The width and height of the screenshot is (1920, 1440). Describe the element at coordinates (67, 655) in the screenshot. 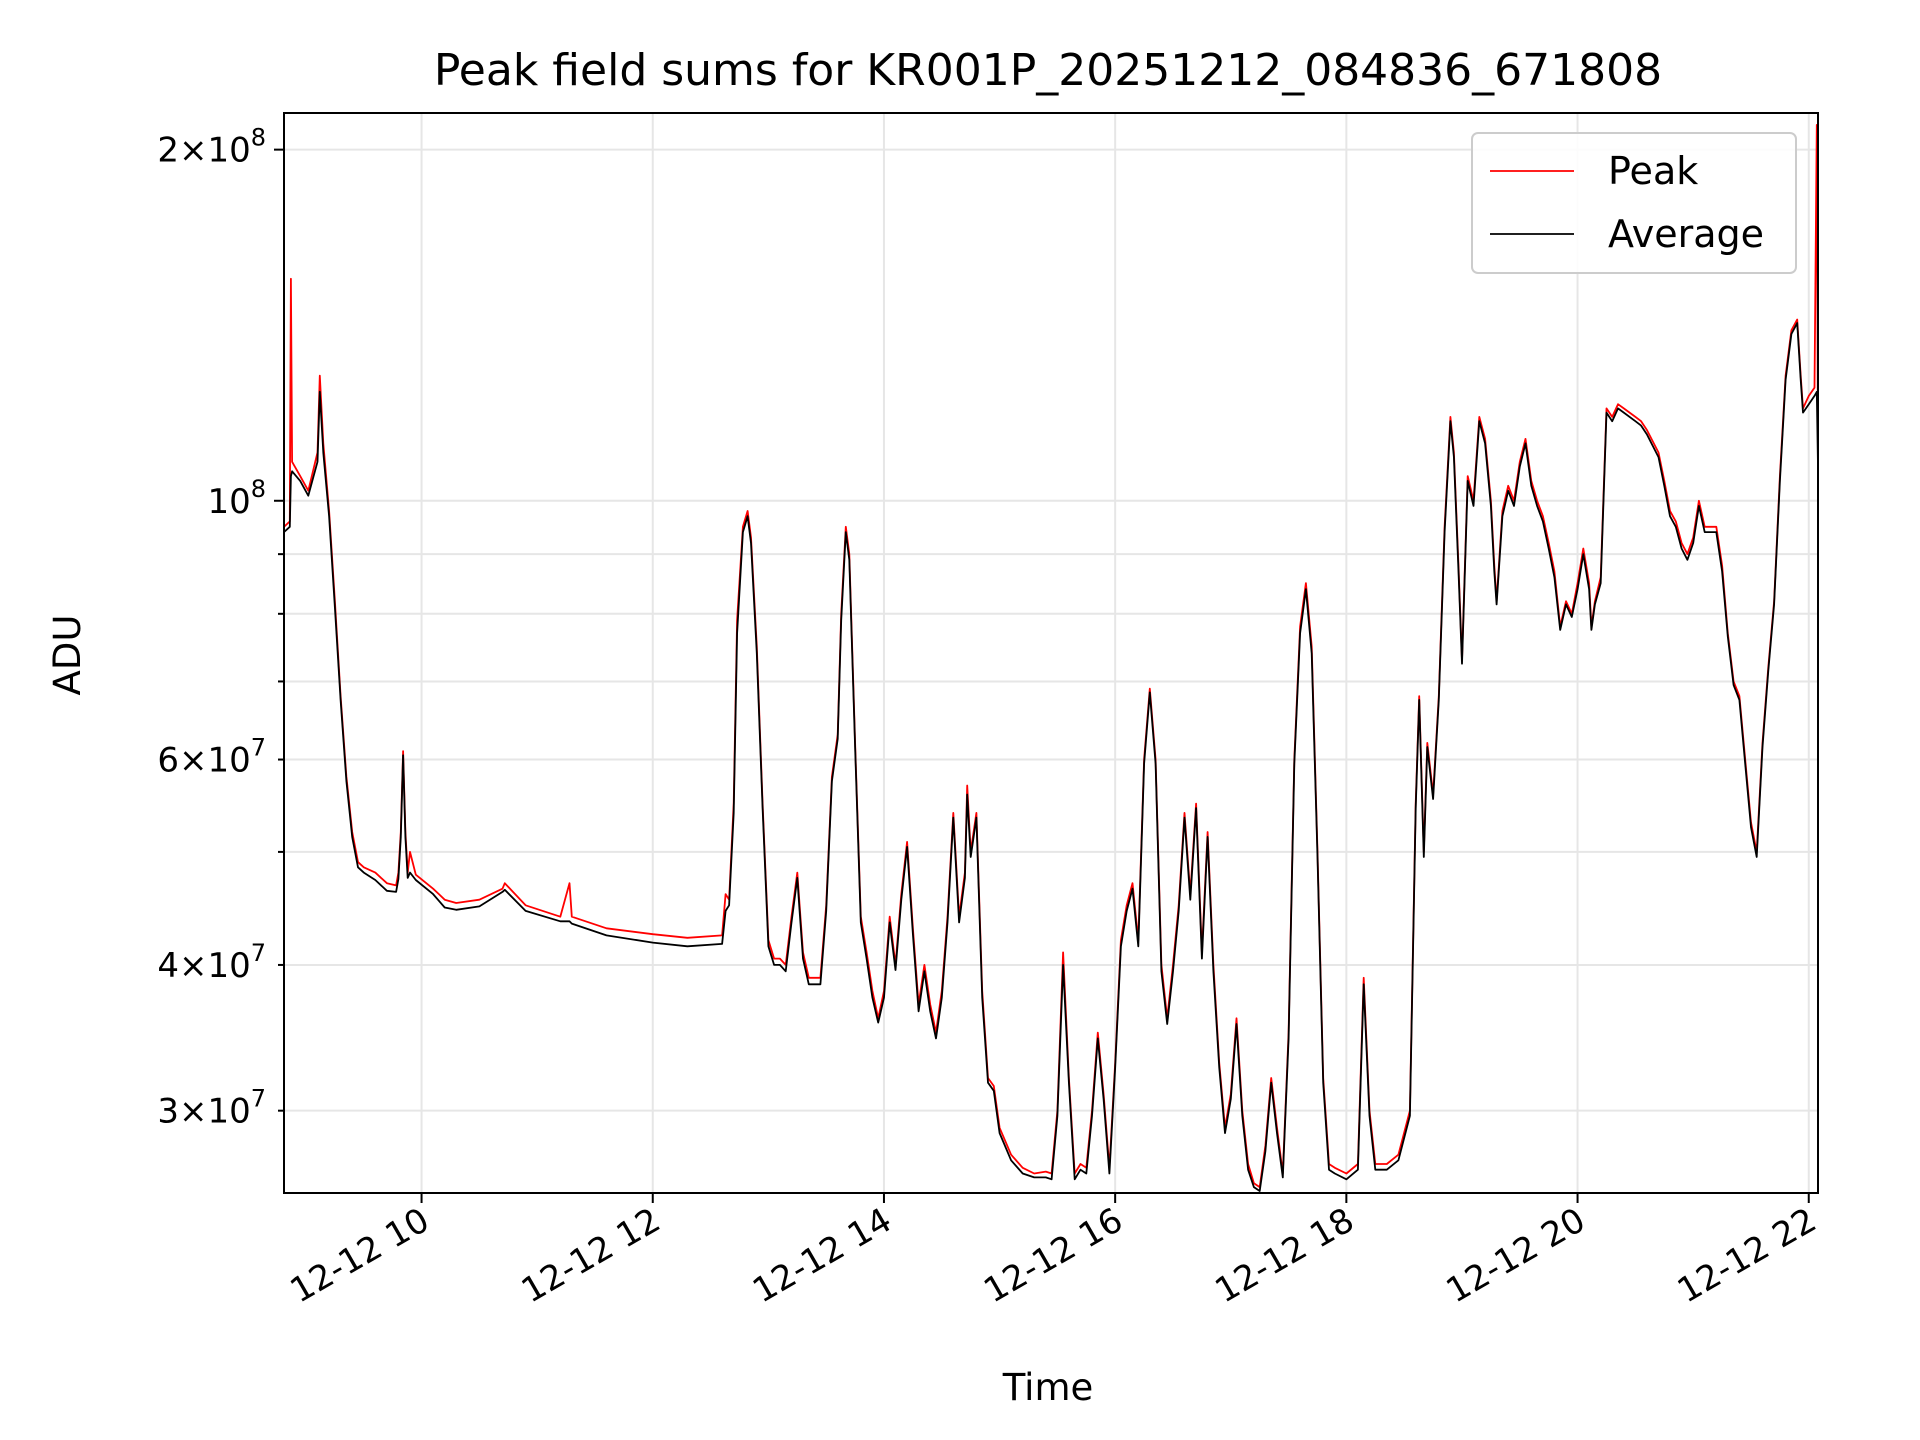

I see `y-axis-label: ADU` at that location.